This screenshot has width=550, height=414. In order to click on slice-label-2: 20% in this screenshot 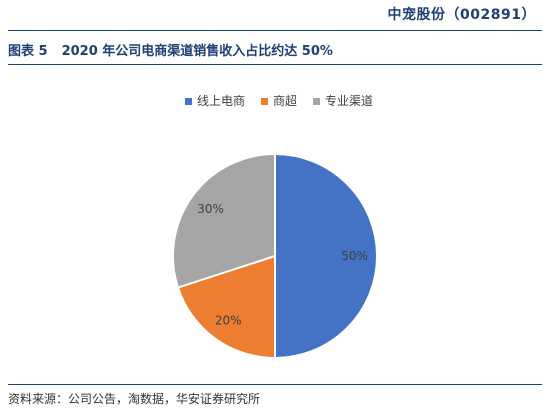, I will do `click(228, 320)`.